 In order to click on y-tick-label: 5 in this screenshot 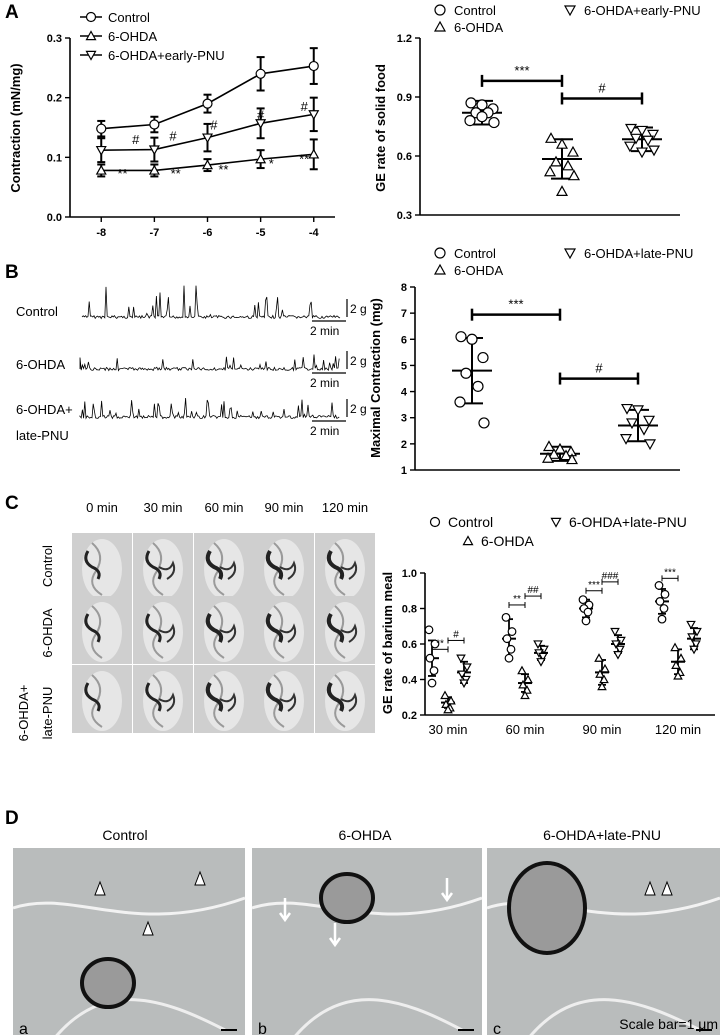, I will do `click(404, 366)`.